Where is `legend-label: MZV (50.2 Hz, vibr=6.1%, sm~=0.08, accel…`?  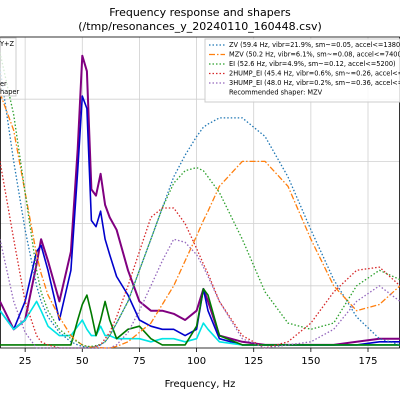 legend-label: MZV (50.2 Hz, vibr=6.1%, sm~=0.08, accel… is located at coordinates (314, 55).